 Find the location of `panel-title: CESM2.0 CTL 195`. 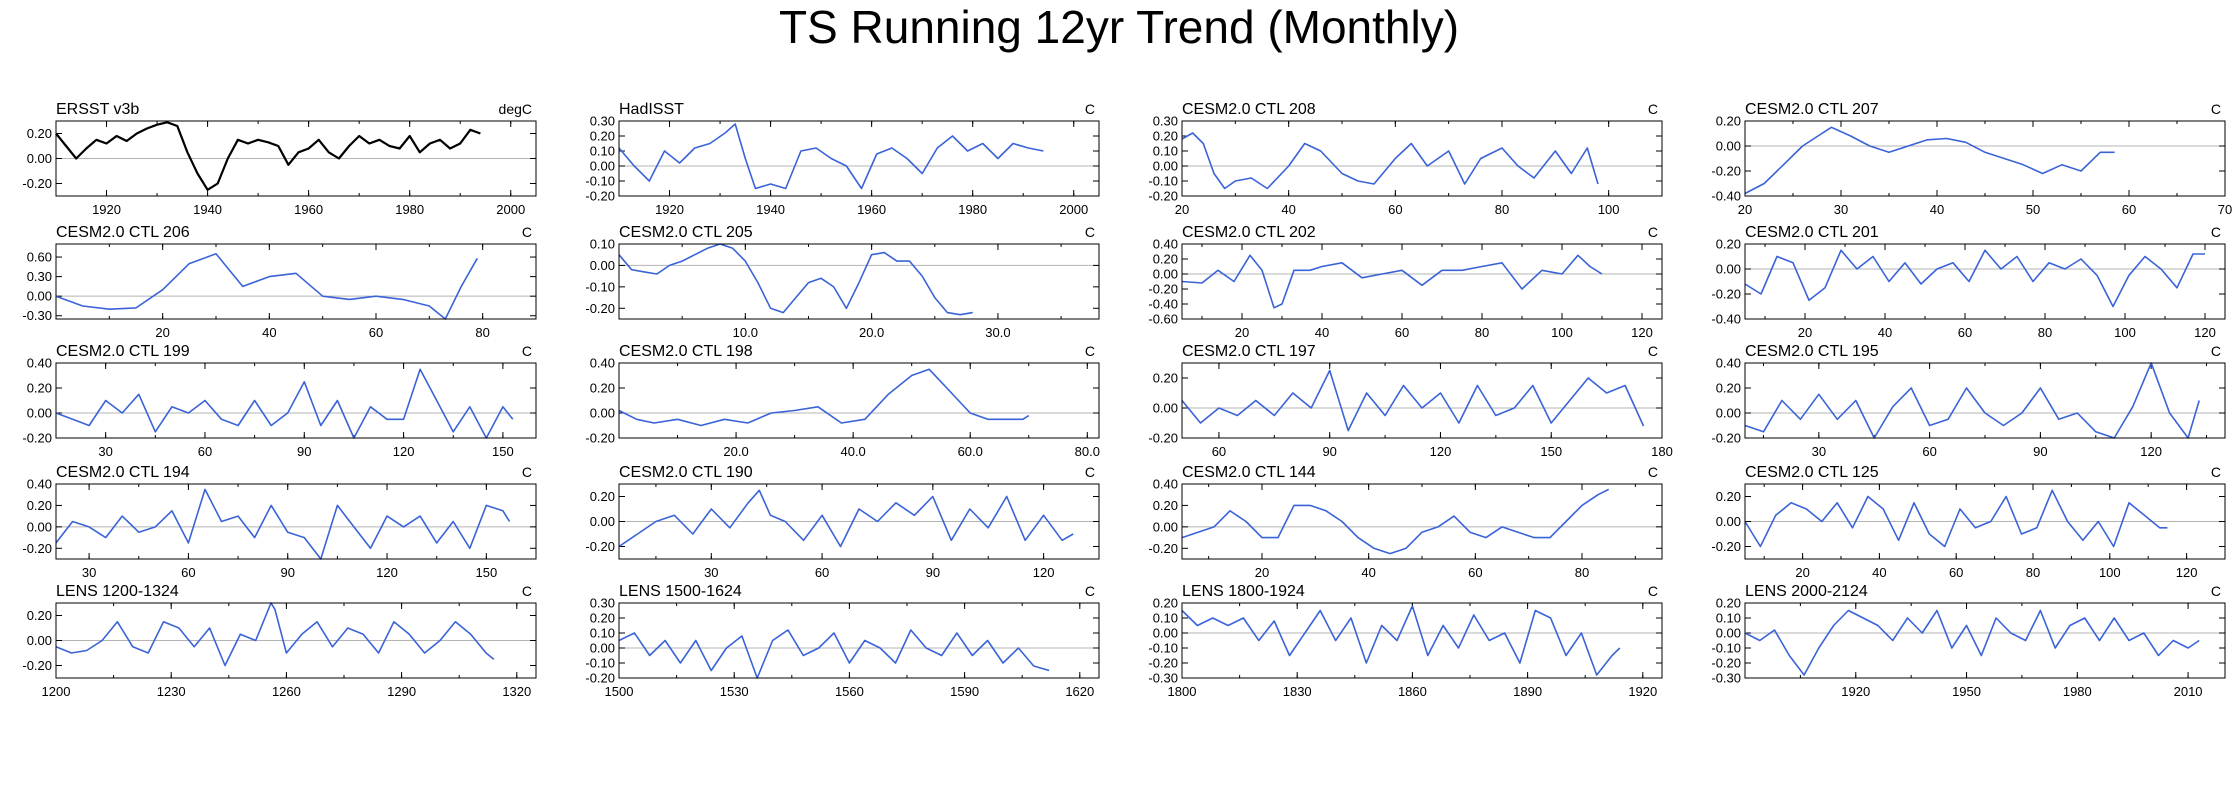

panel-title: CESM2.0 CTL 195 is located at coordinates (1812, 351).